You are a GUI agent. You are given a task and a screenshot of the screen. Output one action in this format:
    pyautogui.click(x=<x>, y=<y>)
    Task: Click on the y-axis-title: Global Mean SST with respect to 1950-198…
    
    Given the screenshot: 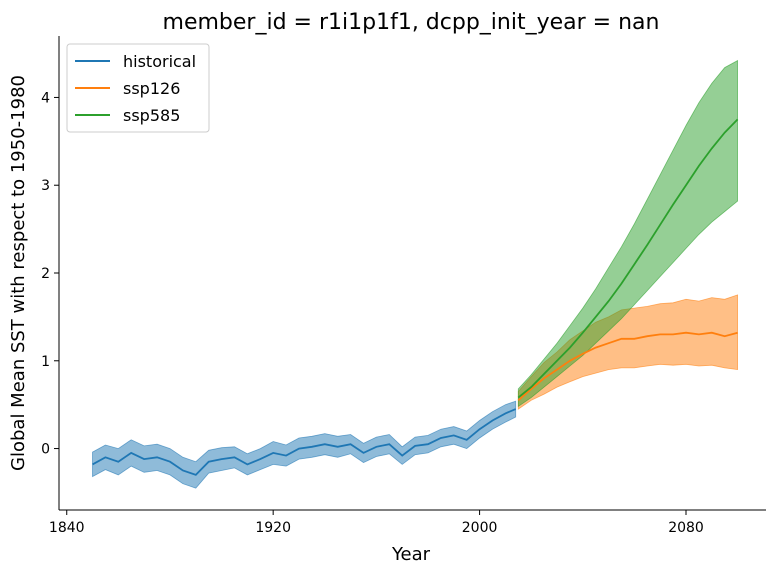 What is the action you would take?
    pyautogui.click(x=18, y=273)
    